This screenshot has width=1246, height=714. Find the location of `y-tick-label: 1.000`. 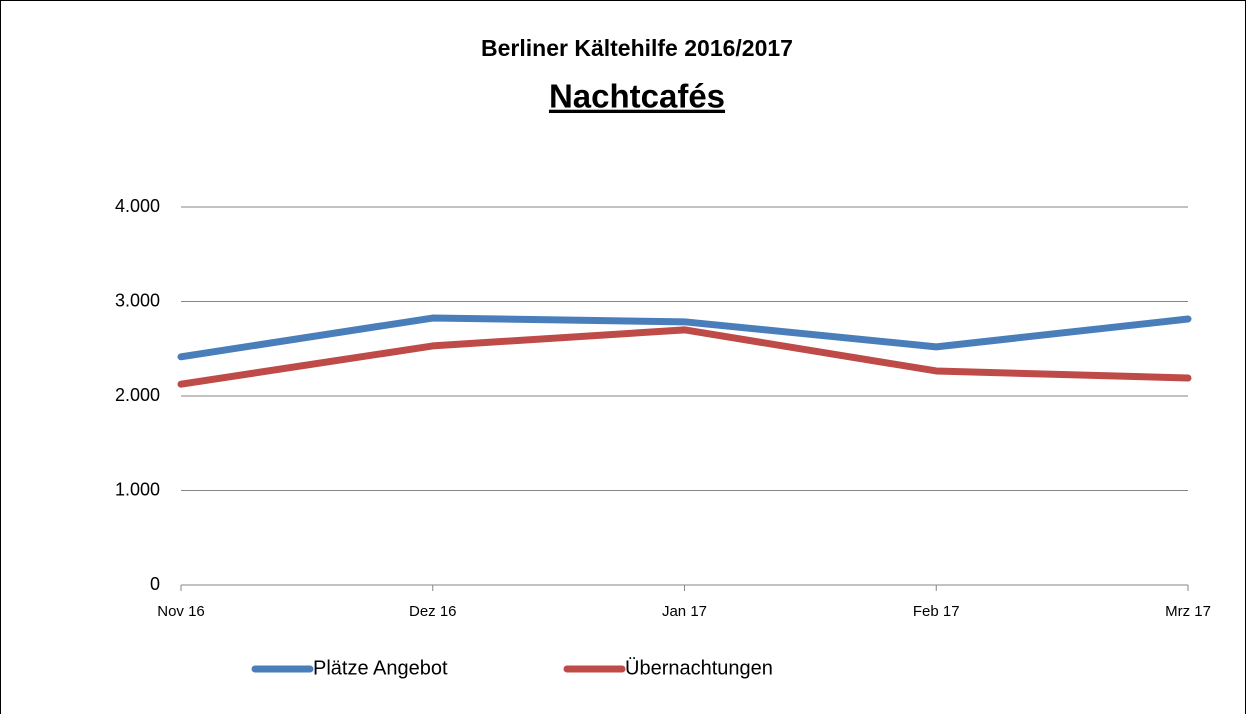

y-tick-label: 1.000 is located at coordinates (137, 489).